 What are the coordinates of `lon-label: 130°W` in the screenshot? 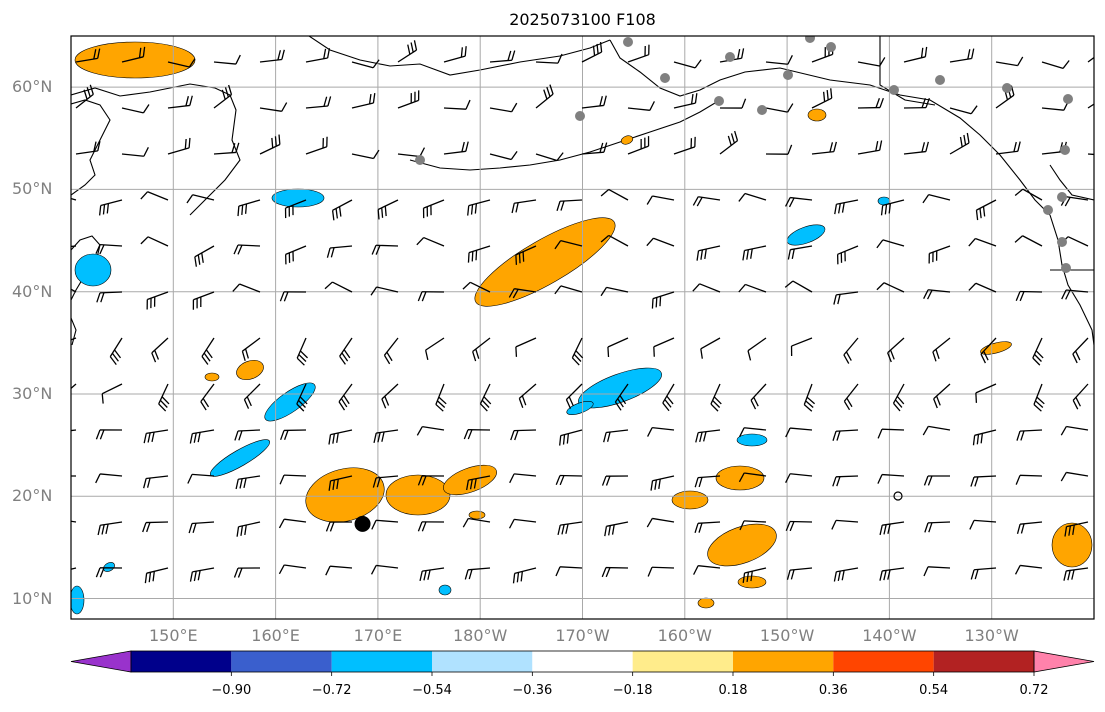 It's located at (991, 635).